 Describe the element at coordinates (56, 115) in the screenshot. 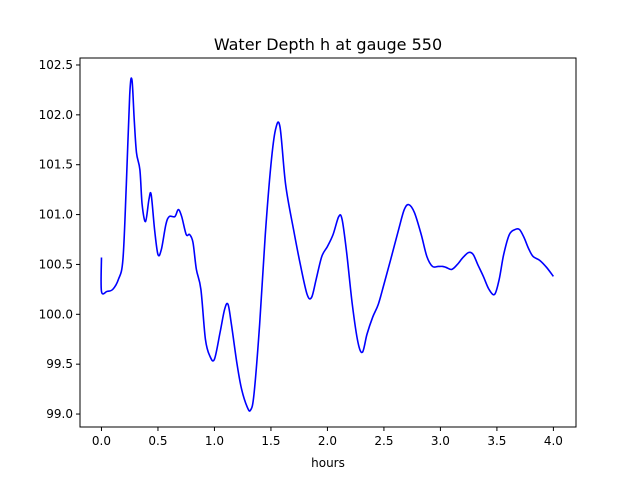

I see `y-tick-label: 102.0` at that location.